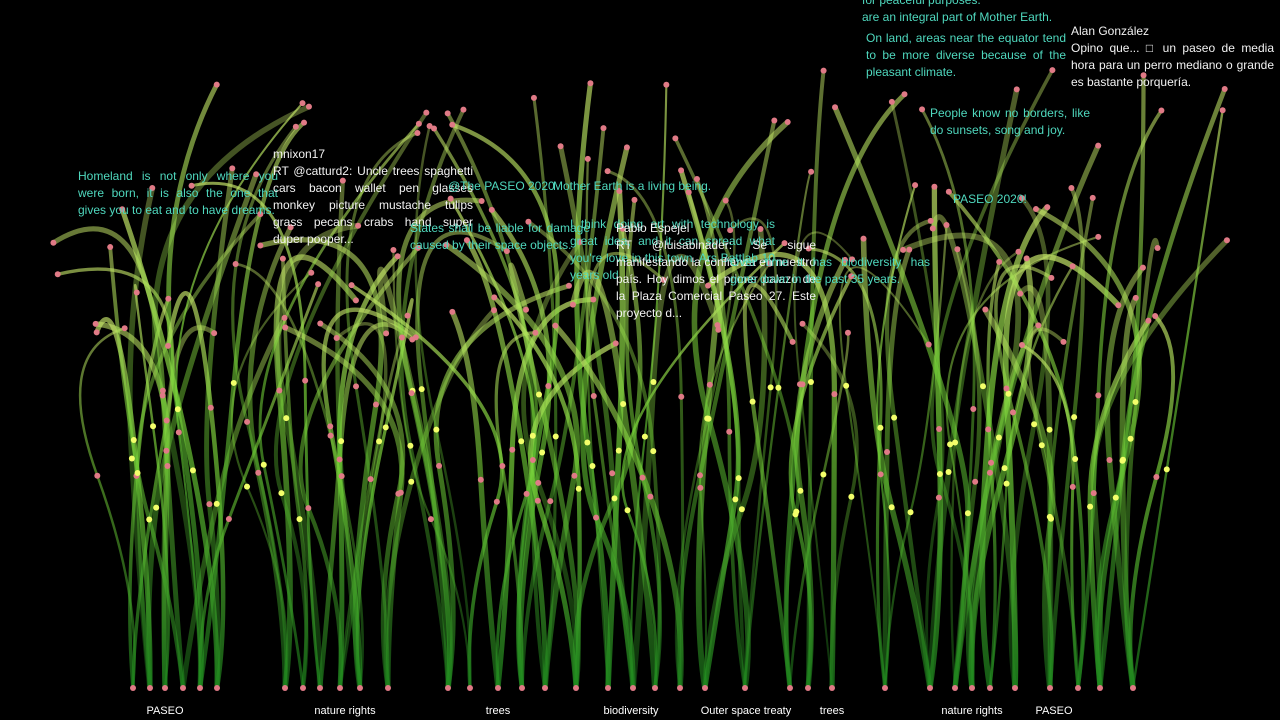  I want to click on message-line: Pablo Espejel, so click(653, 228).